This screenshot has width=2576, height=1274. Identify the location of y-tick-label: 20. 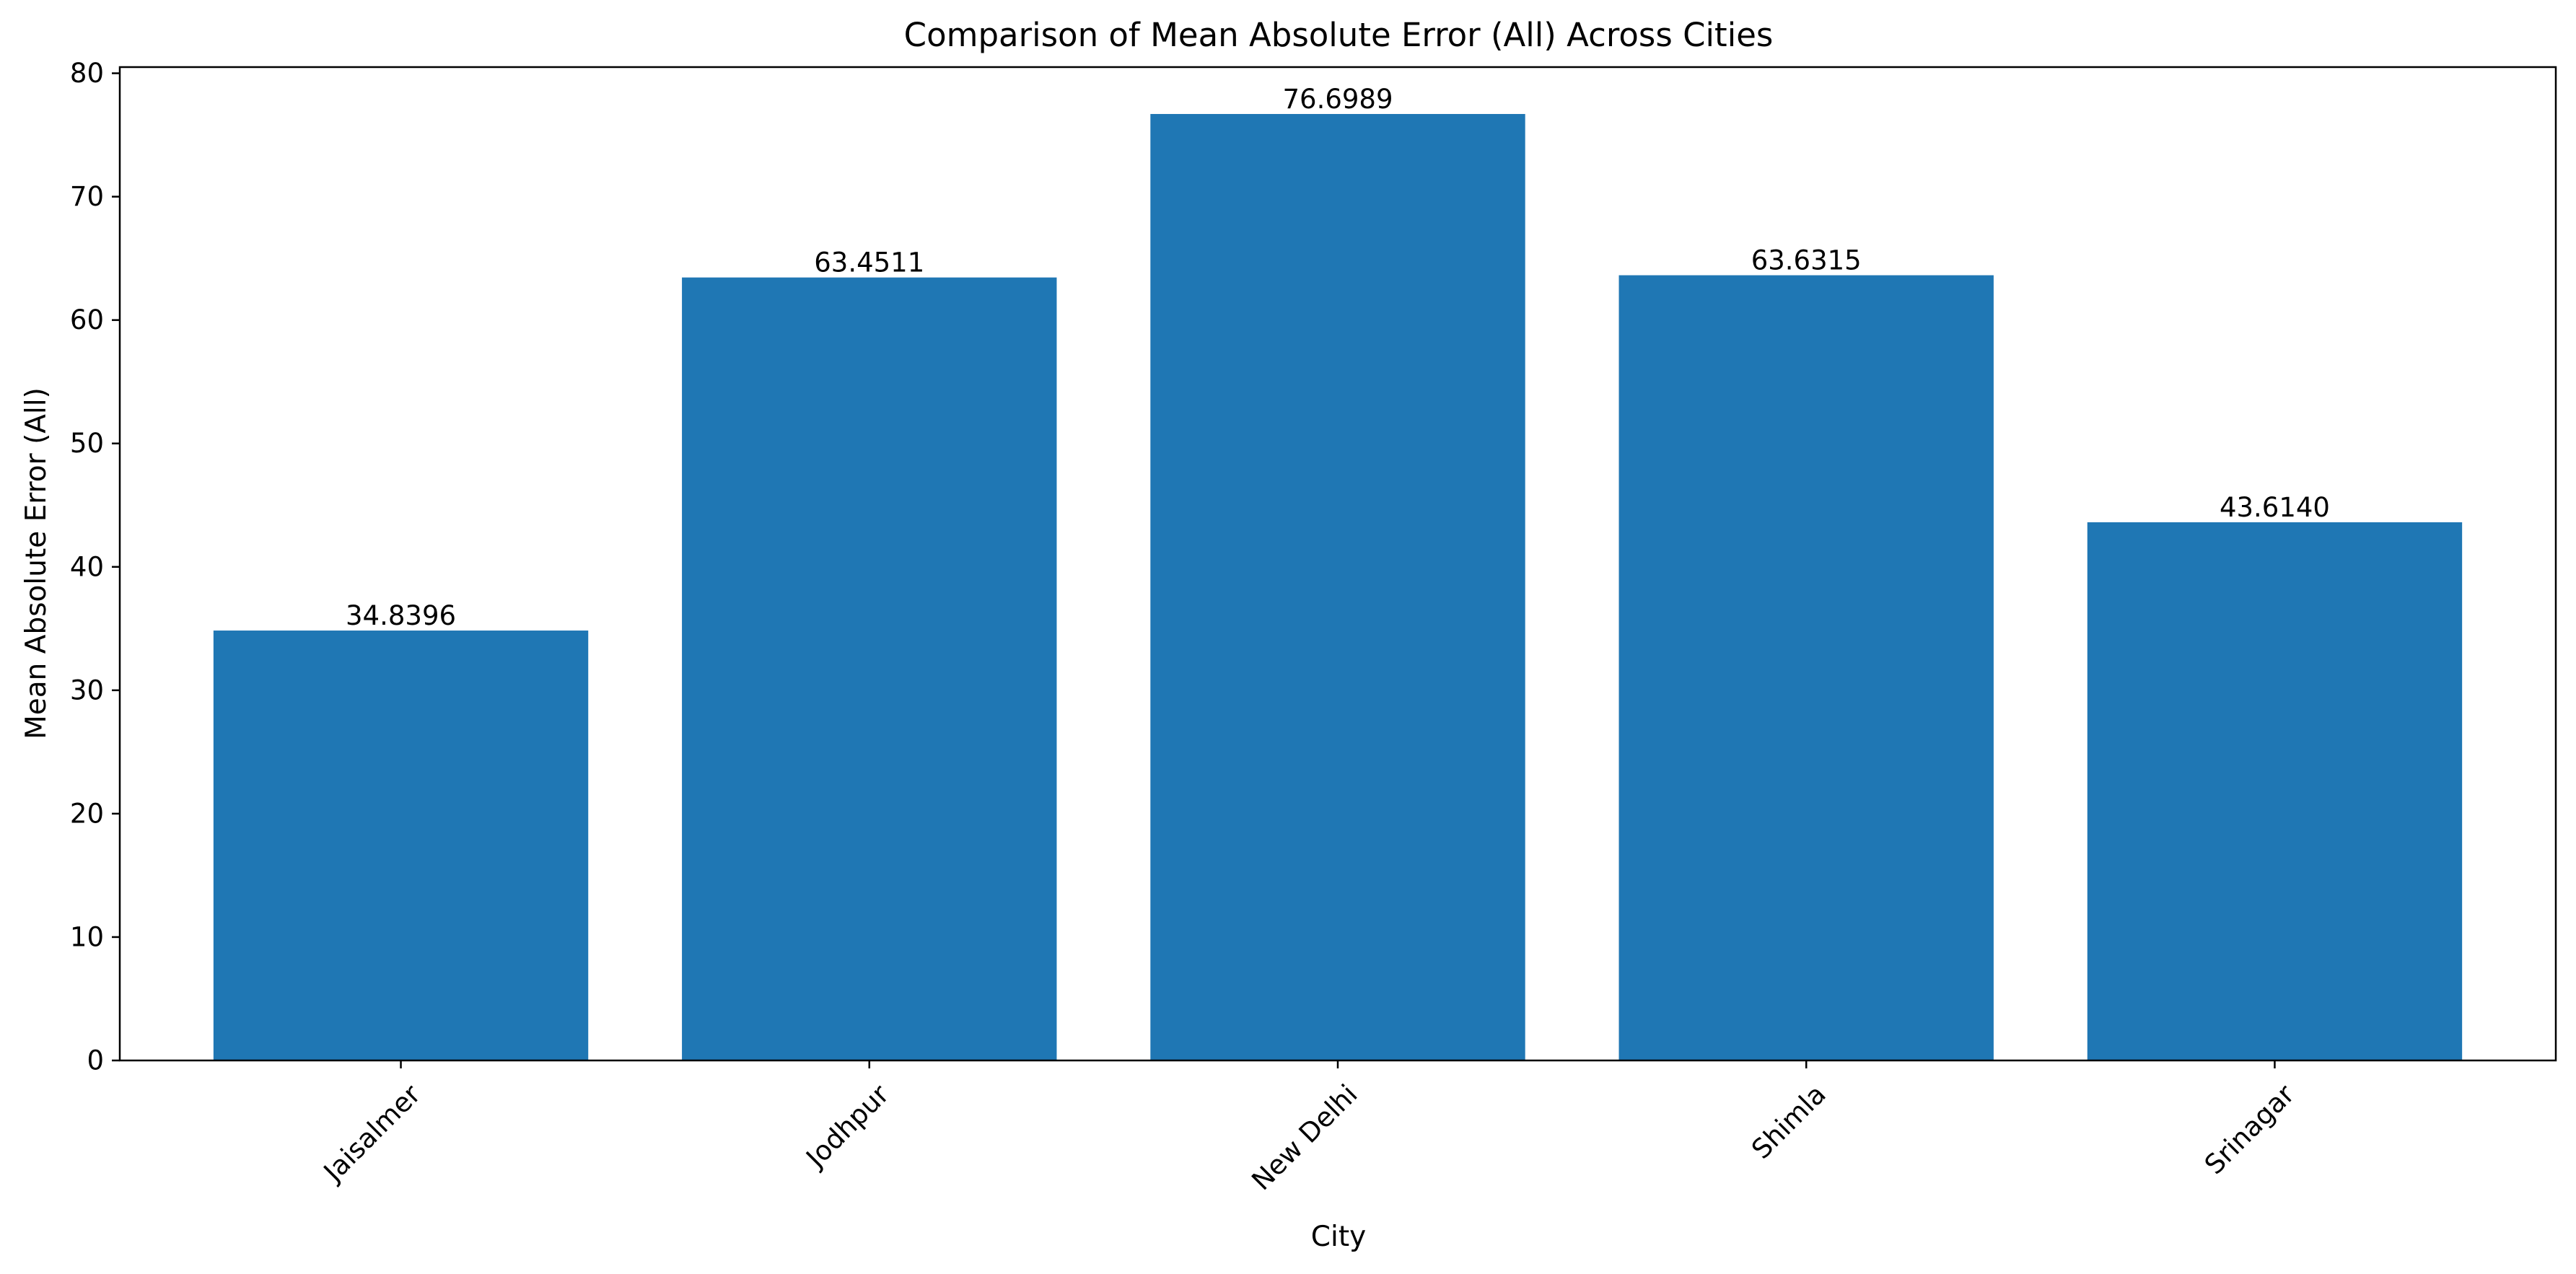
(87, 813).